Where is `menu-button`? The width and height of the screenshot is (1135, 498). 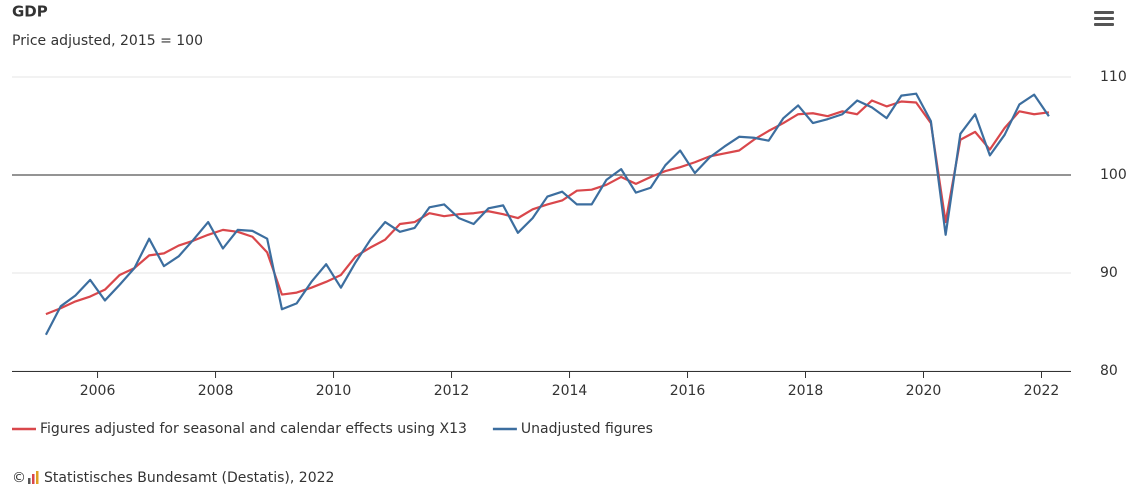
menu-button is located at coordinates (1104, 19).